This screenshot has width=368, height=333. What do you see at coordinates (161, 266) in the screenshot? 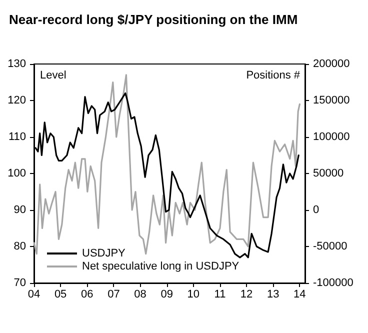
I see `legend-label: Net speculative long in USDJPY` at bounding box center [161, 266].